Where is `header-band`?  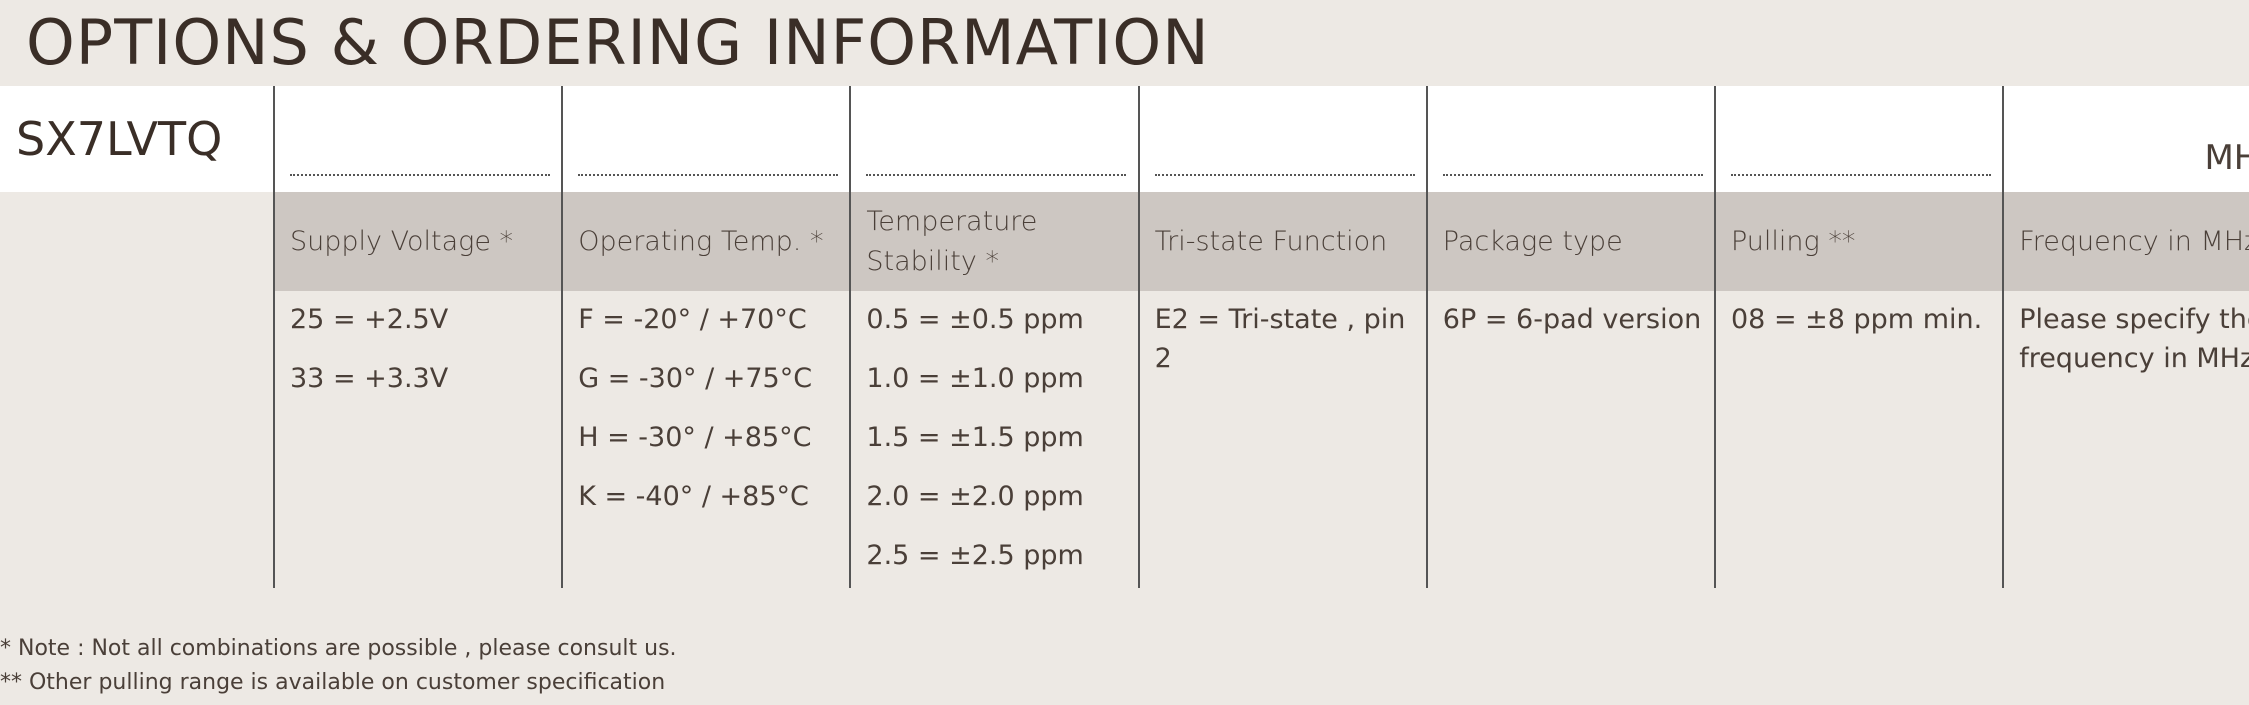
header-band is located at coordinates (1261, 241).